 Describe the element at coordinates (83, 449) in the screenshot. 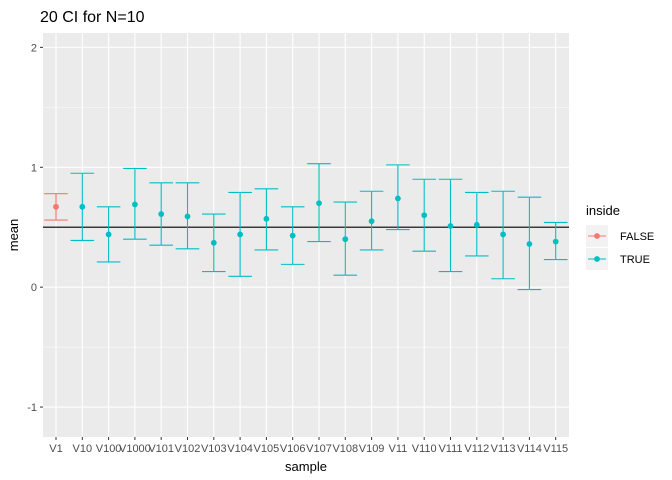

I see `x-tick-label: V10` at that location.